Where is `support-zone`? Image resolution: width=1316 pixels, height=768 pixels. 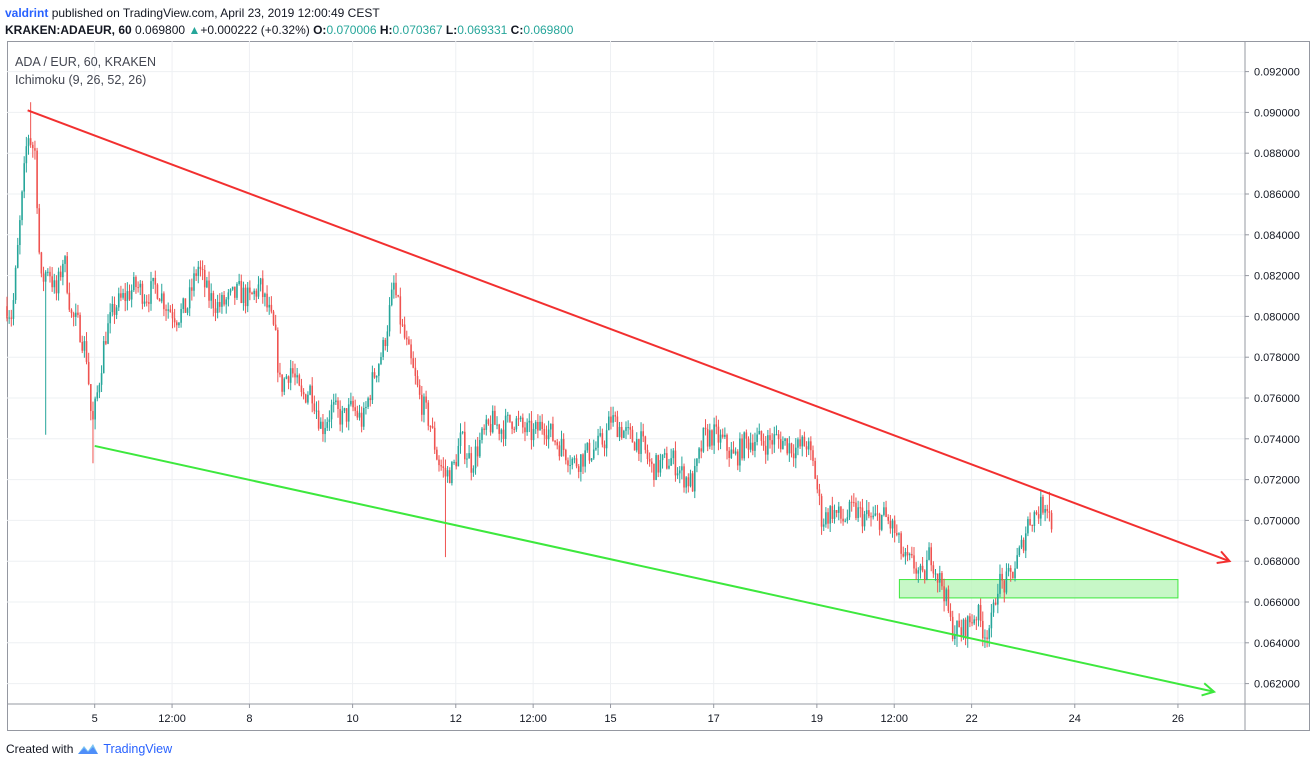
support-zone is located at coordinates (1038, 589).